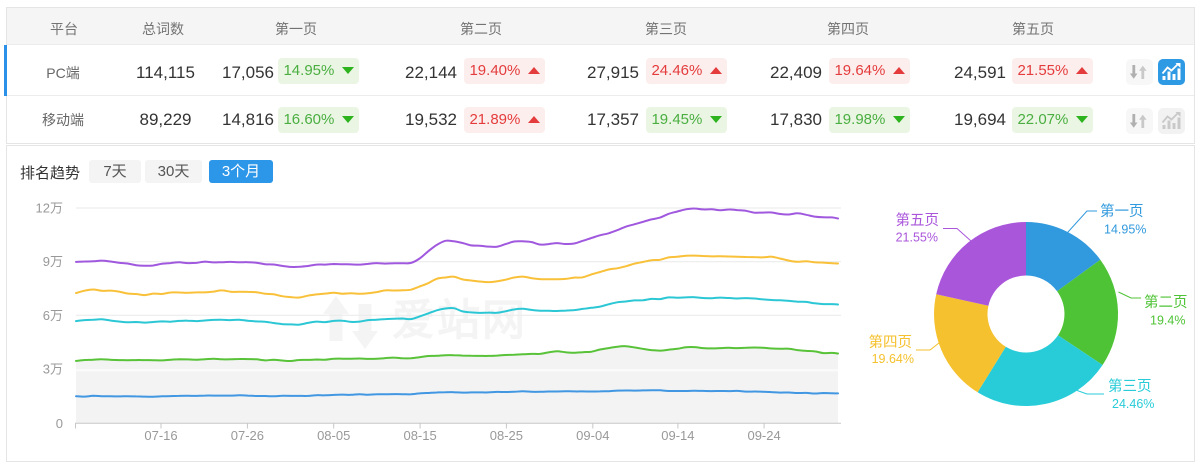 The width and height of the screenshot is (1200, 469). Describe the element at coordinates (1122, 211) in the screenshot. I see `svg-text: 第一页` at that location.